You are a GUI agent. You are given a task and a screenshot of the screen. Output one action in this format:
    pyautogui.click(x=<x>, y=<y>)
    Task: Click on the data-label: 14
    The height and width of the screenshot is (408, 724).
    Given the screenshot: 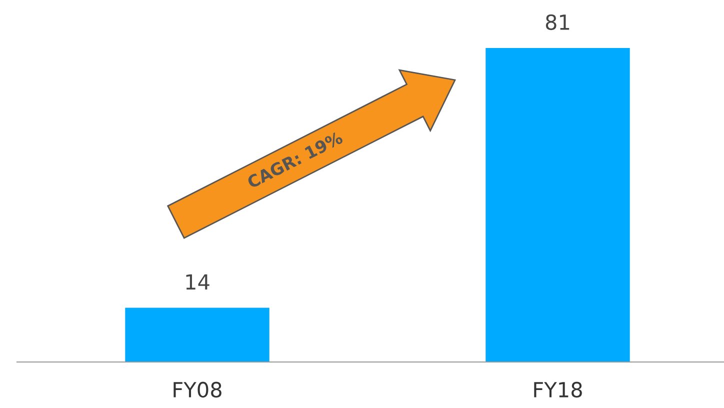 What is the action you would take?
    pyautogui.click(x=198, y=282)
    